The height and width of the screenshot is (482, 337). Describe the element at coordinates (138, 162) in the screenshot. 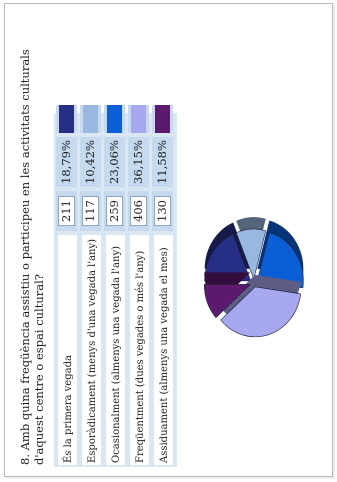

I see `percent-value: 36,15%` at that location.